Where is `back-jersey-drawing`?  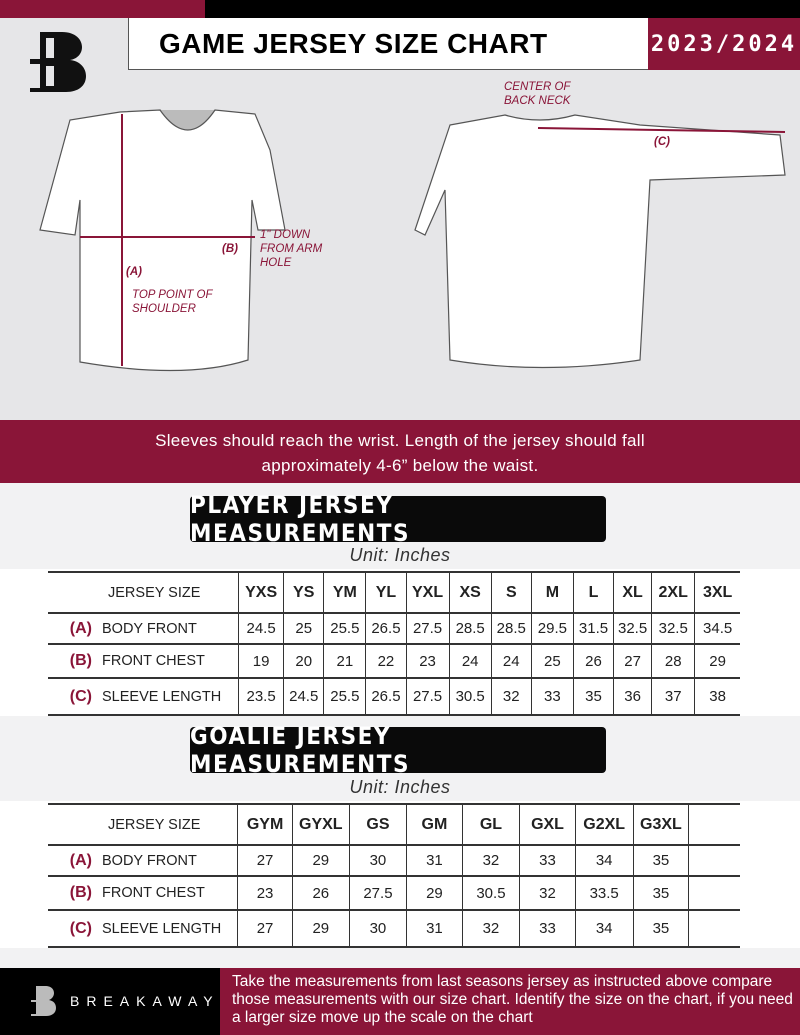
back-jersey-drawing is located at coordinates (600, 241).